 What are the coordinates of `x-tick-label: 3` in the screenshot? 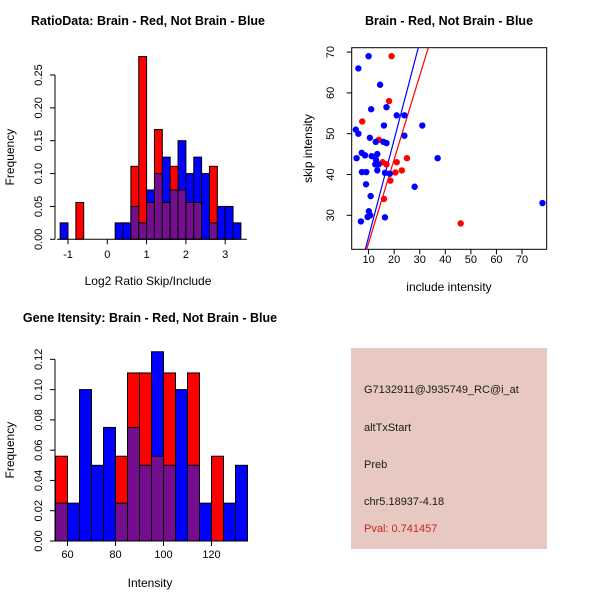 It's located at (225, 255).